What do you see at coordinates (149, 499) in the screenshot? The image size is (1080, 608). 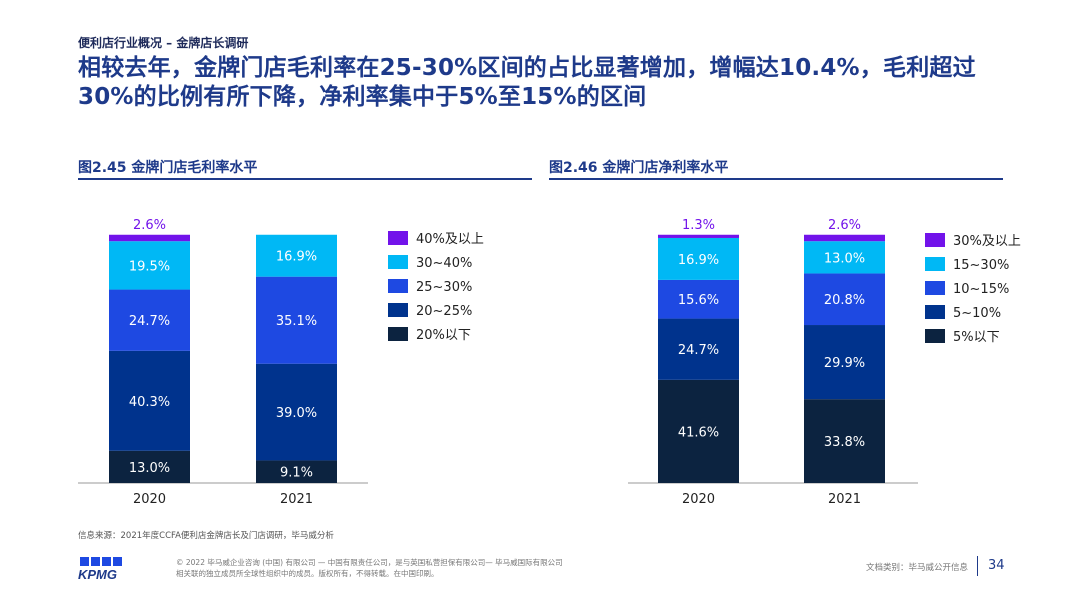 I see `chart-1-tick-2020: 2020` at bounding box center [149, 499].